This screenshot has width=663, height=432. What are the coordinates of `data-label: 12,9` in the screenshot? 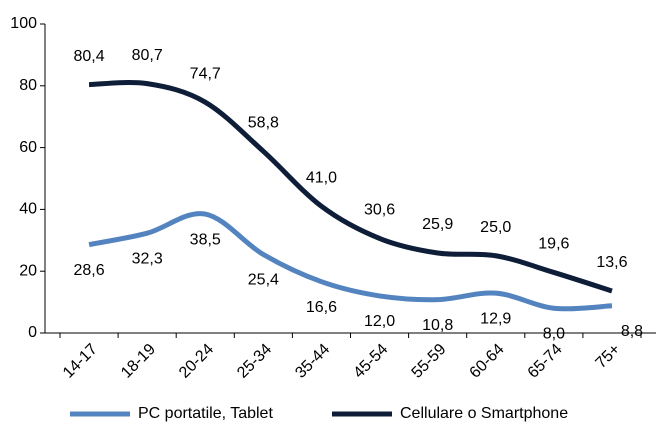 It's located at (495, 318).